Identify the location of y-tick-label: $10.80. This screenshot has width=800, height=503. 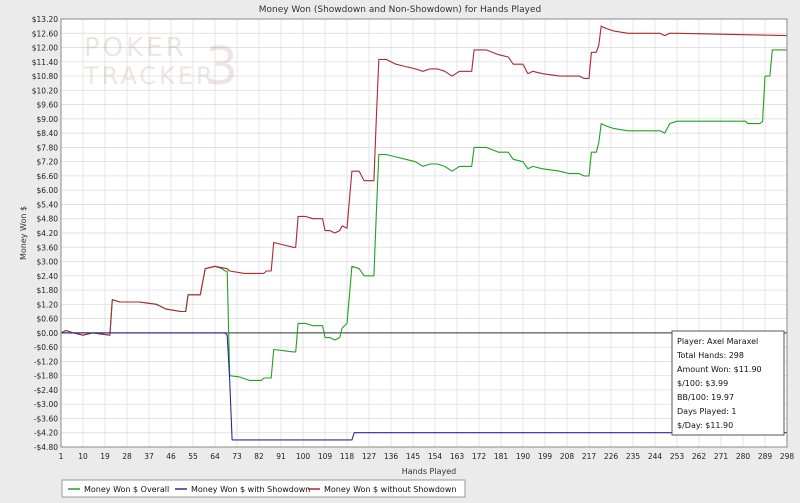
(45, 76).